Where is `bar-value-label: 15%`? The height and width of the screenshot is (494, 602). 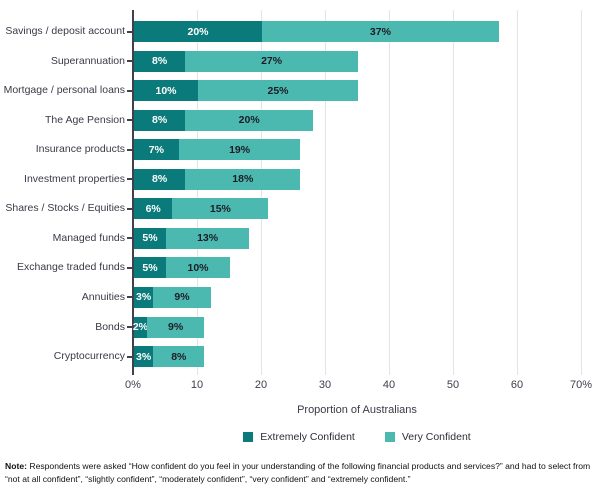
bar-value-label: 15% is located at coordinates (220, 208).